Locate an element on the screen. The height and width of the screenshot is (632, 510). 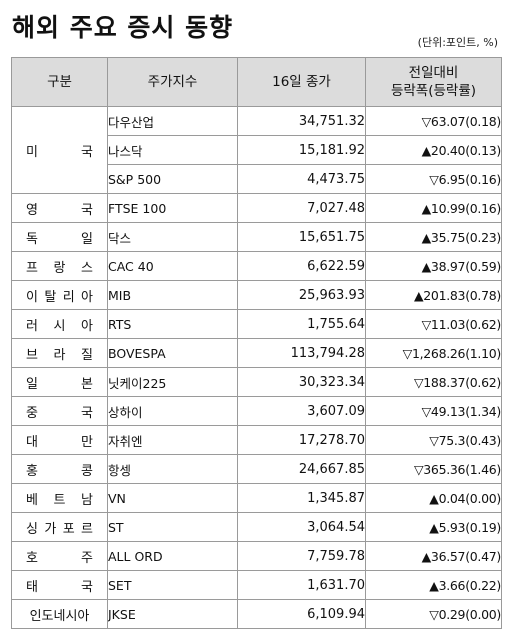
cell-close: 6,109.94 is located at coordinates (301, 614).